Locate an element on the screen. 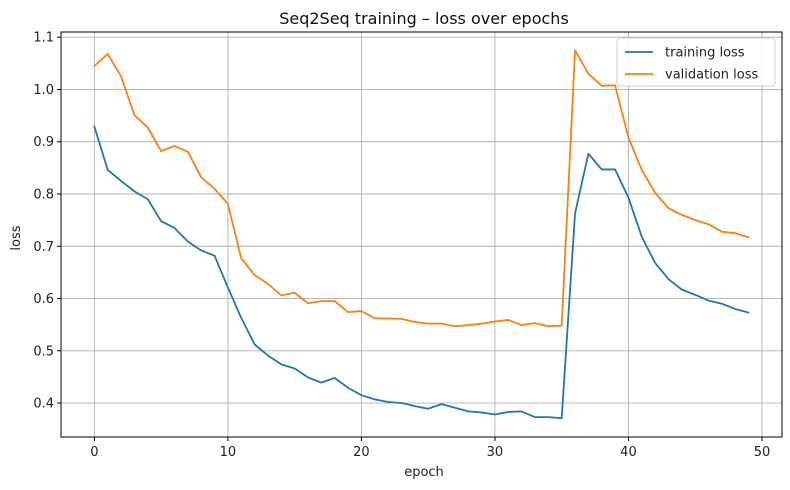 Image resolution: width=790 pixels, height=490 pixels. y-axis-ticks: 0.4 0.5 0.6 0.7 0.8 0.9 1.0 1.1 is located at coordinates (47, 221).